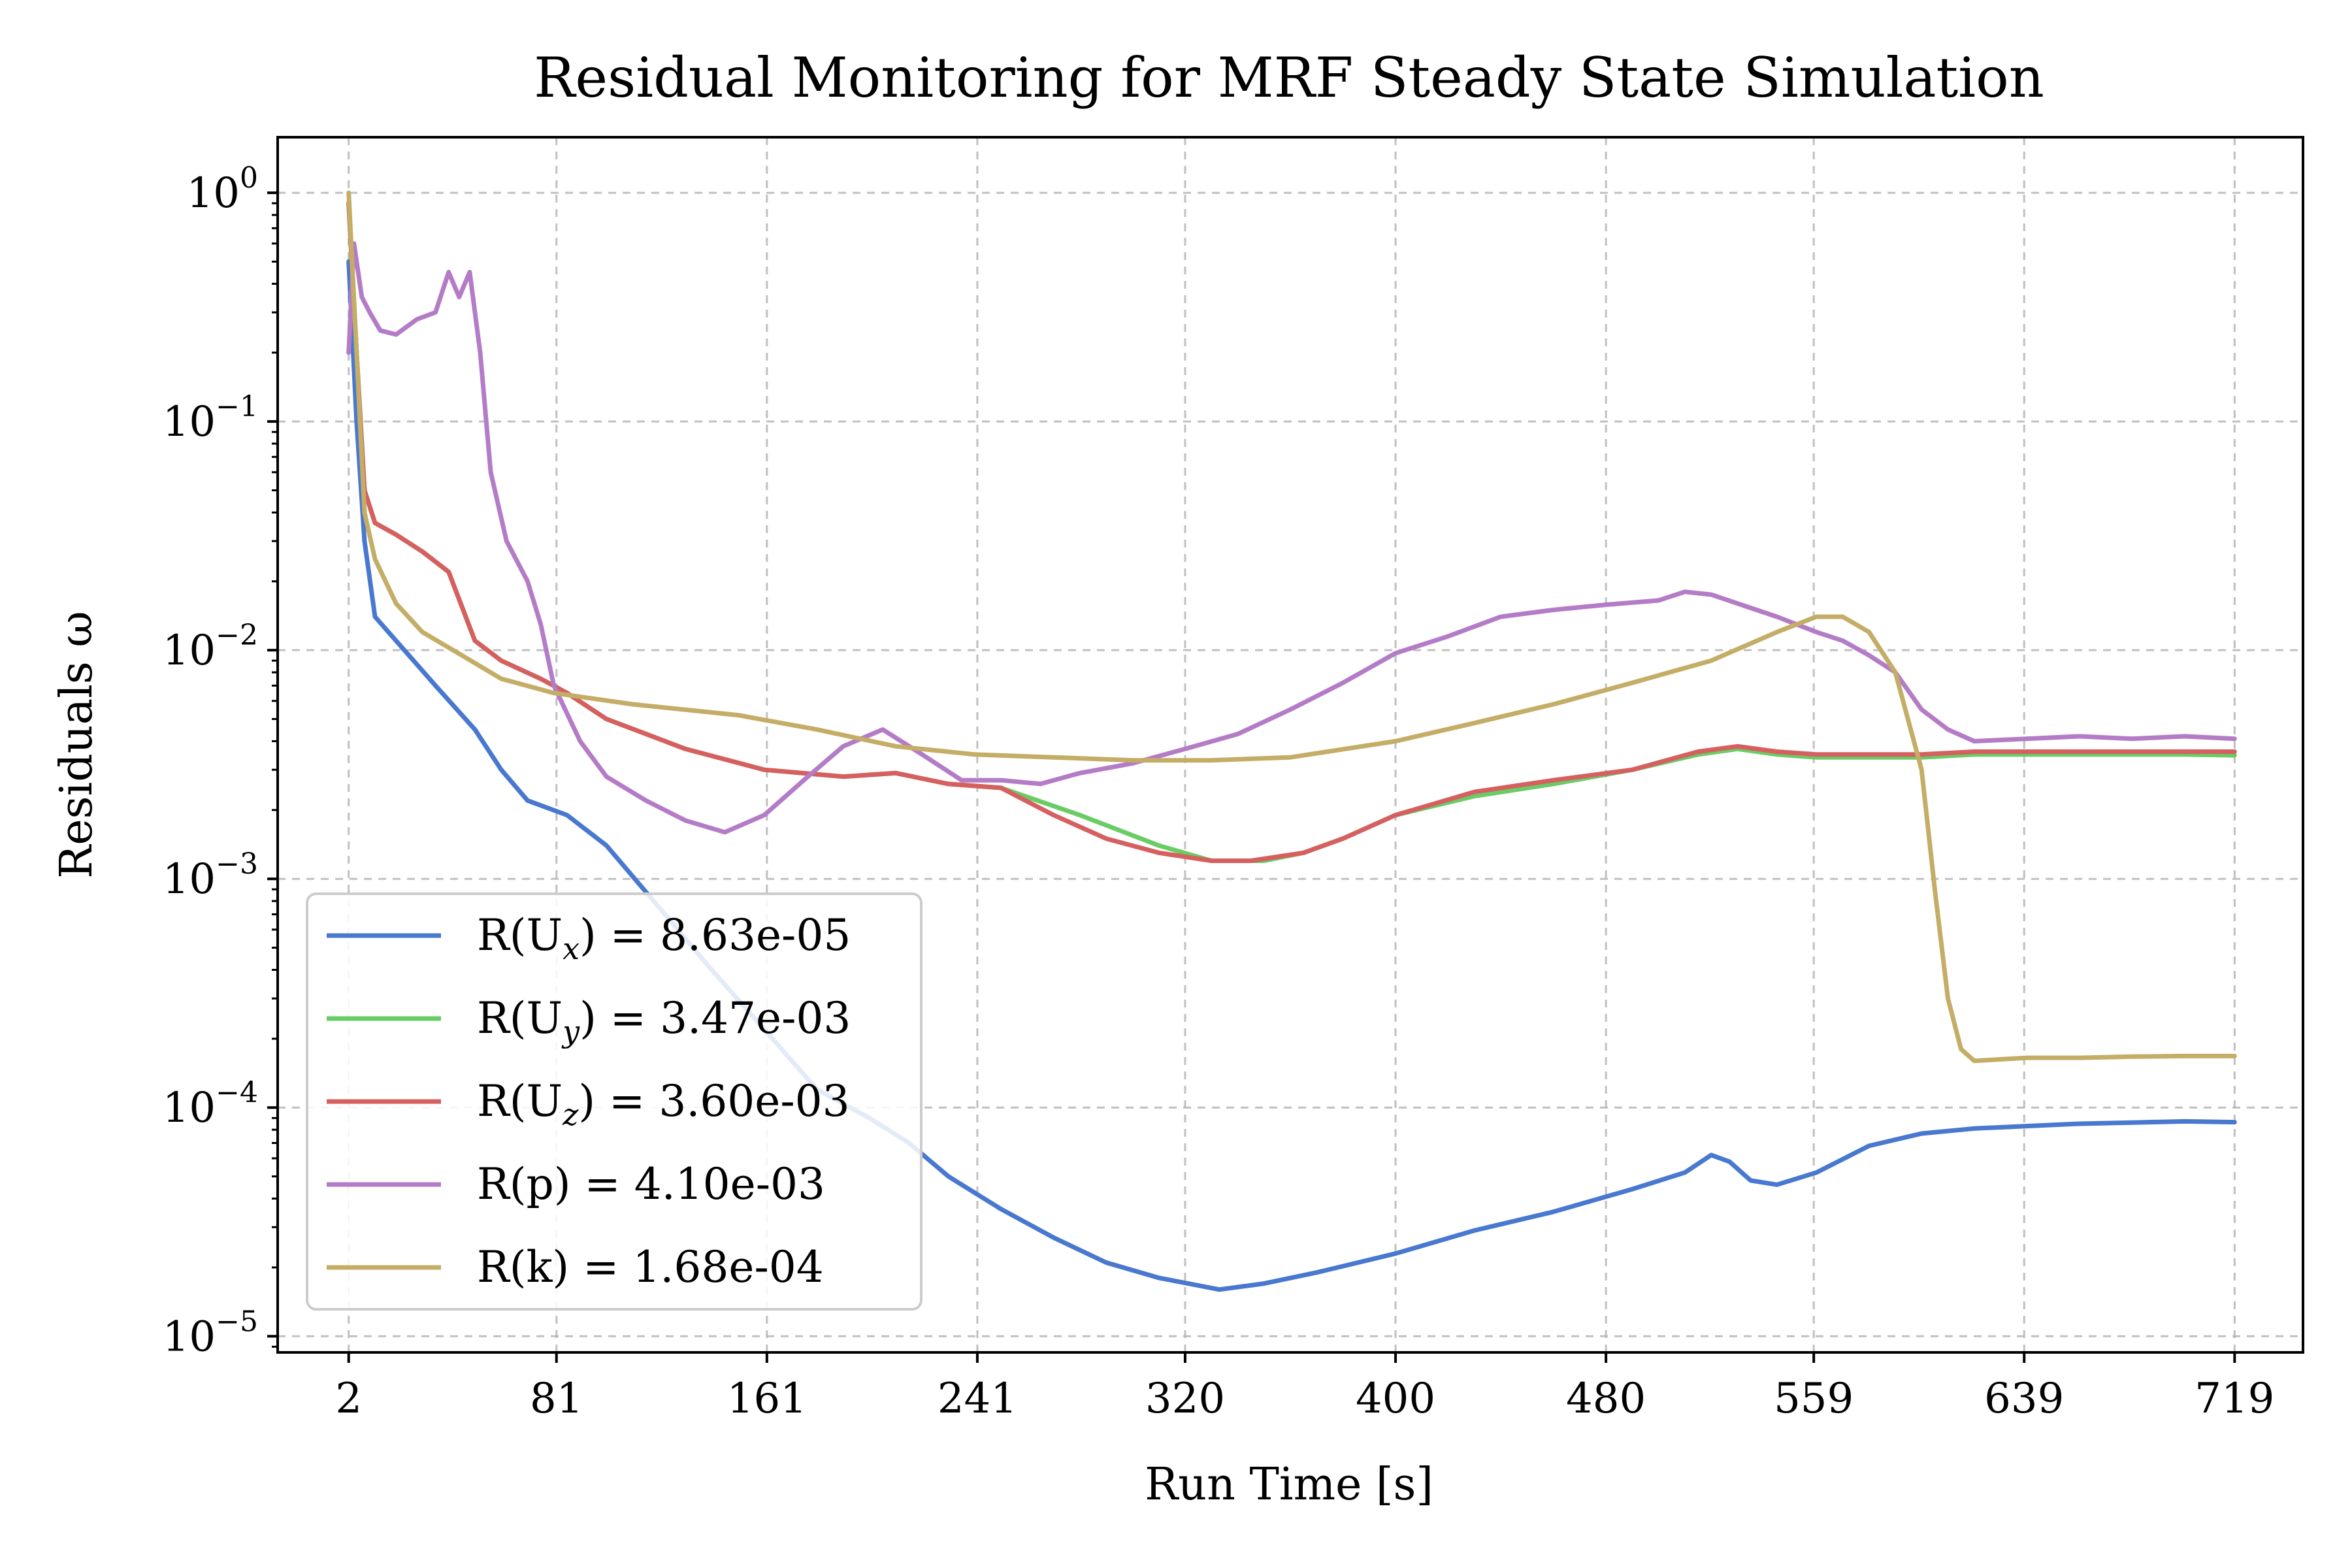 This screenshot has width=2352, height=1568. Describe the element at coordinates (1814, 1399) in the screenshot. I see `x-tick-label: 559` at that location.